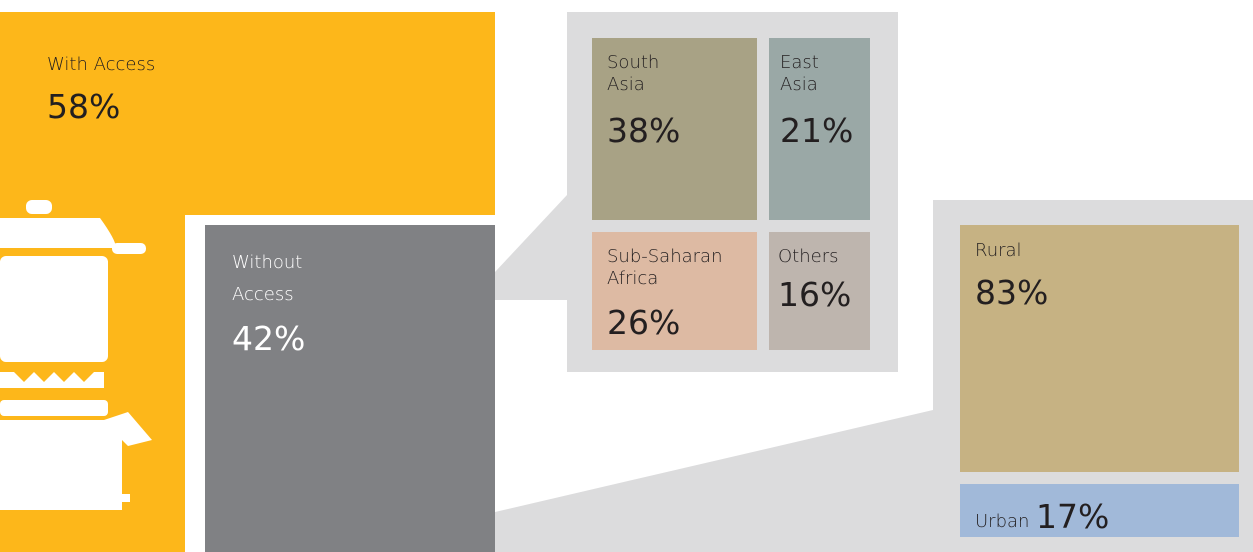 This screenshot has height=552, width=1253. What do you see at coordinates (632, 278) in the screenshot?
I see `label: Africa` at bounding box center [632, 278].